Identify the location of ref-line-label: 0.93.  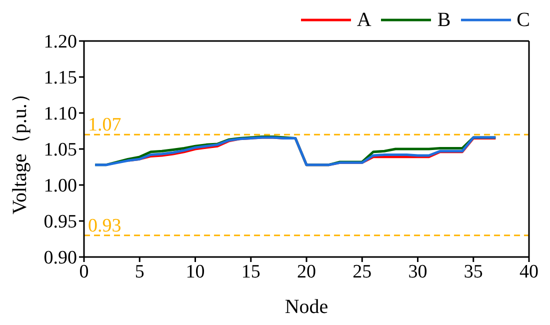
(105, 225).